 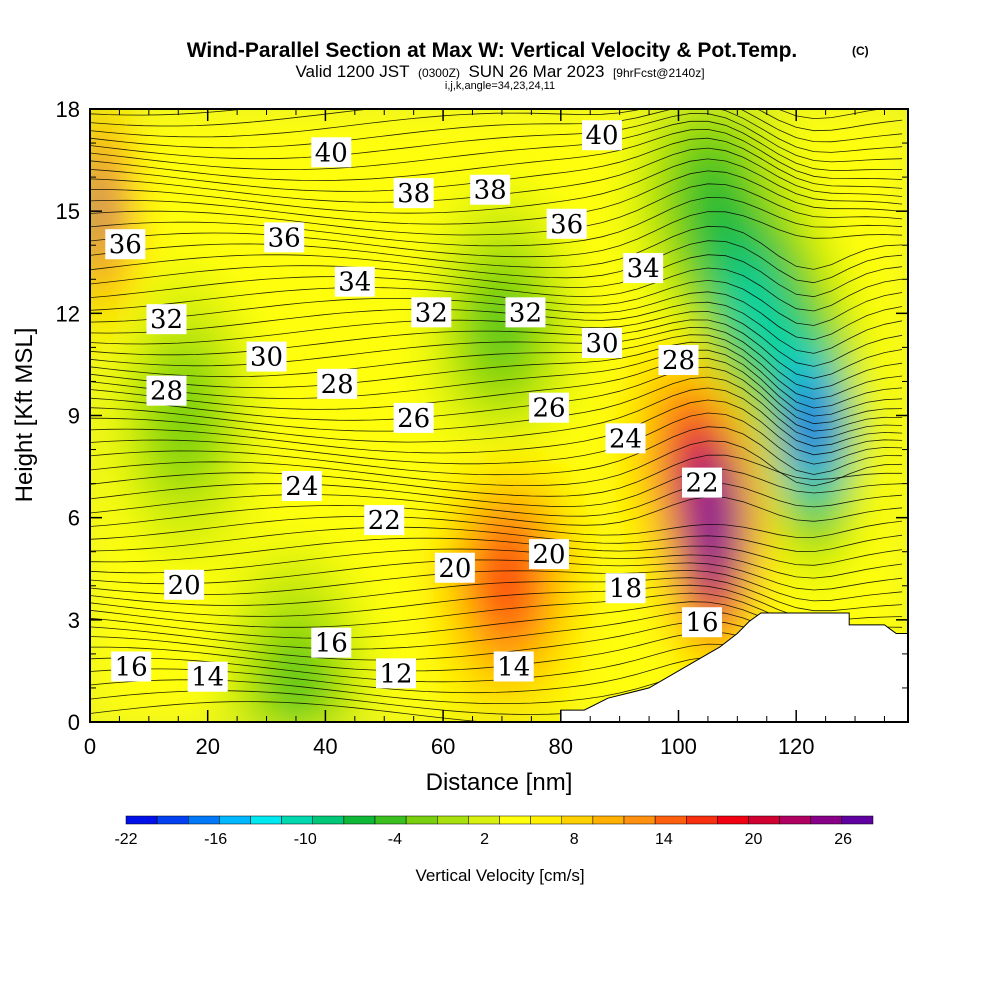 What do you see at coordinates (328, 820) in the screenshot?
I see `colorbar-swatch` at bounding box center [328, 820].